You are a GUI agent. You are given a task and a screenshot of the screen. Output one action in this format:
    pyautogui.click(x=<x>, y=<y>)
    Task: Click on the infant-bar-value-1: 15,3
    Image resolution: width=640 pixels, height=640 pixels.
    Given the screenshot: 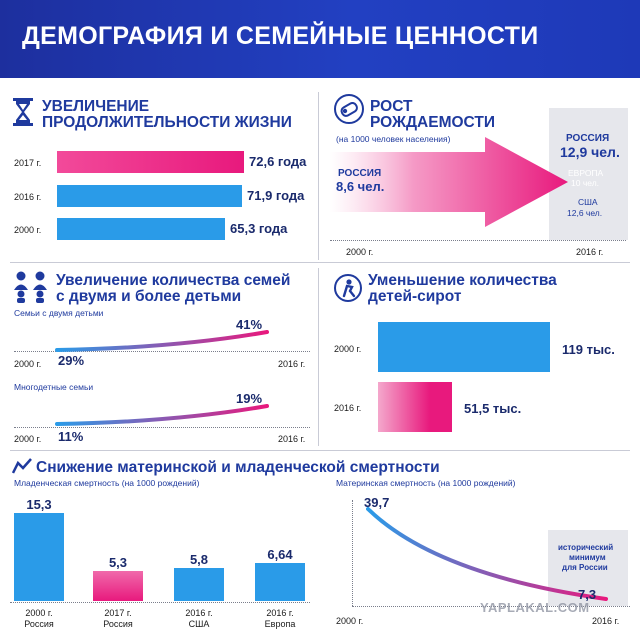 What is the action you would take?
    pyautogui.click(x=39, y=504)
    